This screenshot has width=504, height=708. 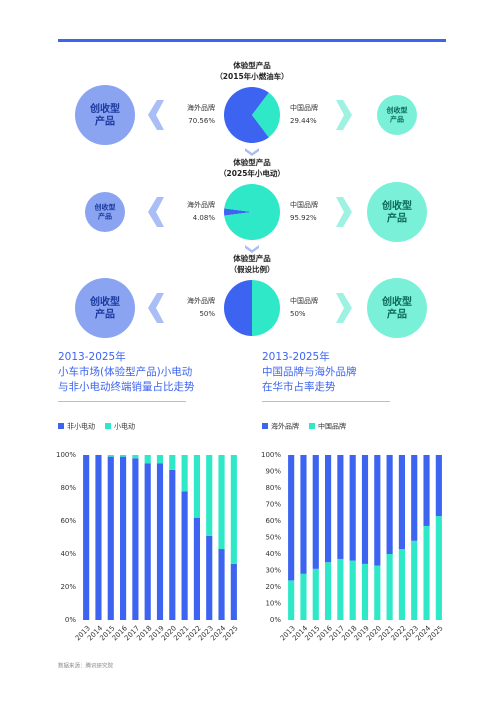 I want to click on y-tick-label: 10%, so click(x=273, y=604).